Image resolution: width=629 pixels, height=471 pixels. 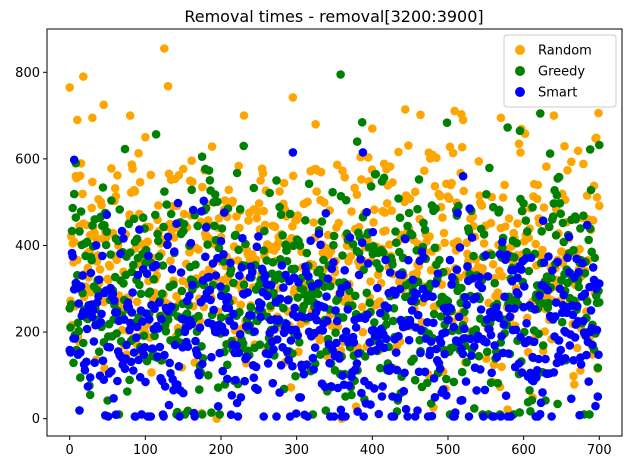 I want to click on chart-title: Removal times - removal[3200:3900], so click(x=333, y=16).